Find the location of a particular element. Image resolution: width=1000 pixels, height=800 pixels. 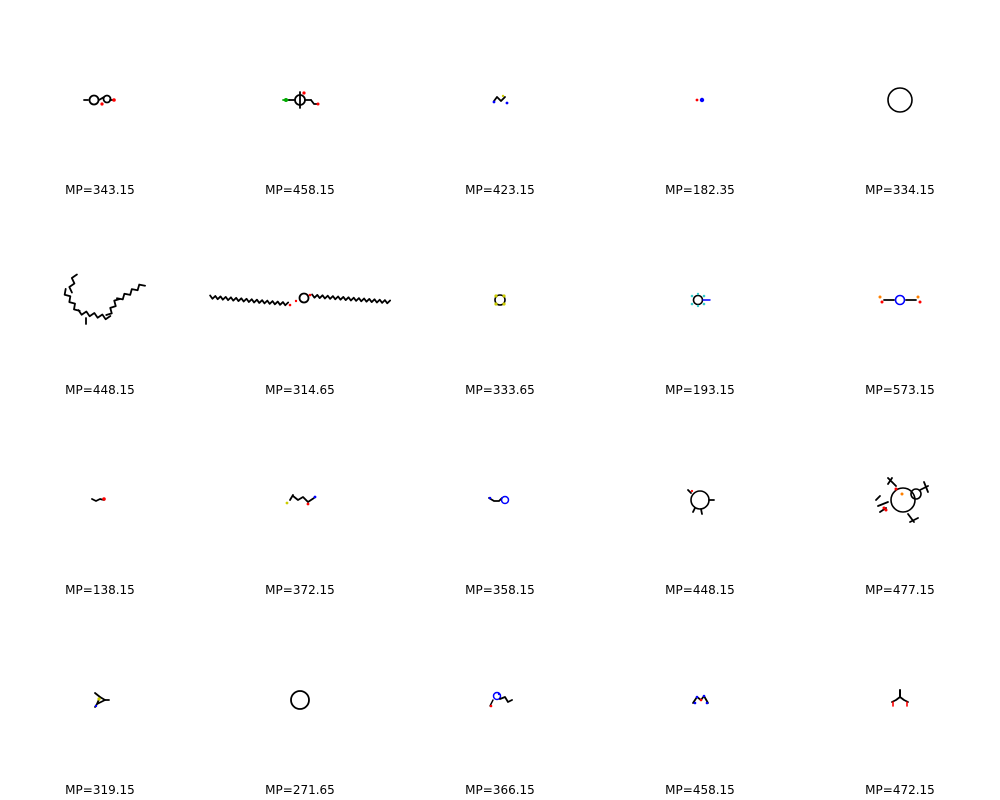

molecule-cell: MP=477.15 is located at coordinates (900, 500).